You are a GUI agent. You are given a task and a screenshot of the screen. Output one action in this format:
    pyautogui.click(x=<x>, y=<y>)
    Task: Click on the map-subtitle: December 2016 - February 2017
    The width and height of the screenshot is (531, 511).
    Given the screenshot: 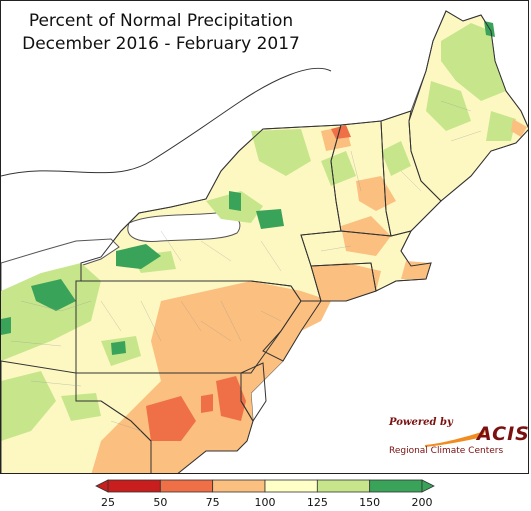 What is the action you would take?
    pyautogui.click(x=161, y=44)
    